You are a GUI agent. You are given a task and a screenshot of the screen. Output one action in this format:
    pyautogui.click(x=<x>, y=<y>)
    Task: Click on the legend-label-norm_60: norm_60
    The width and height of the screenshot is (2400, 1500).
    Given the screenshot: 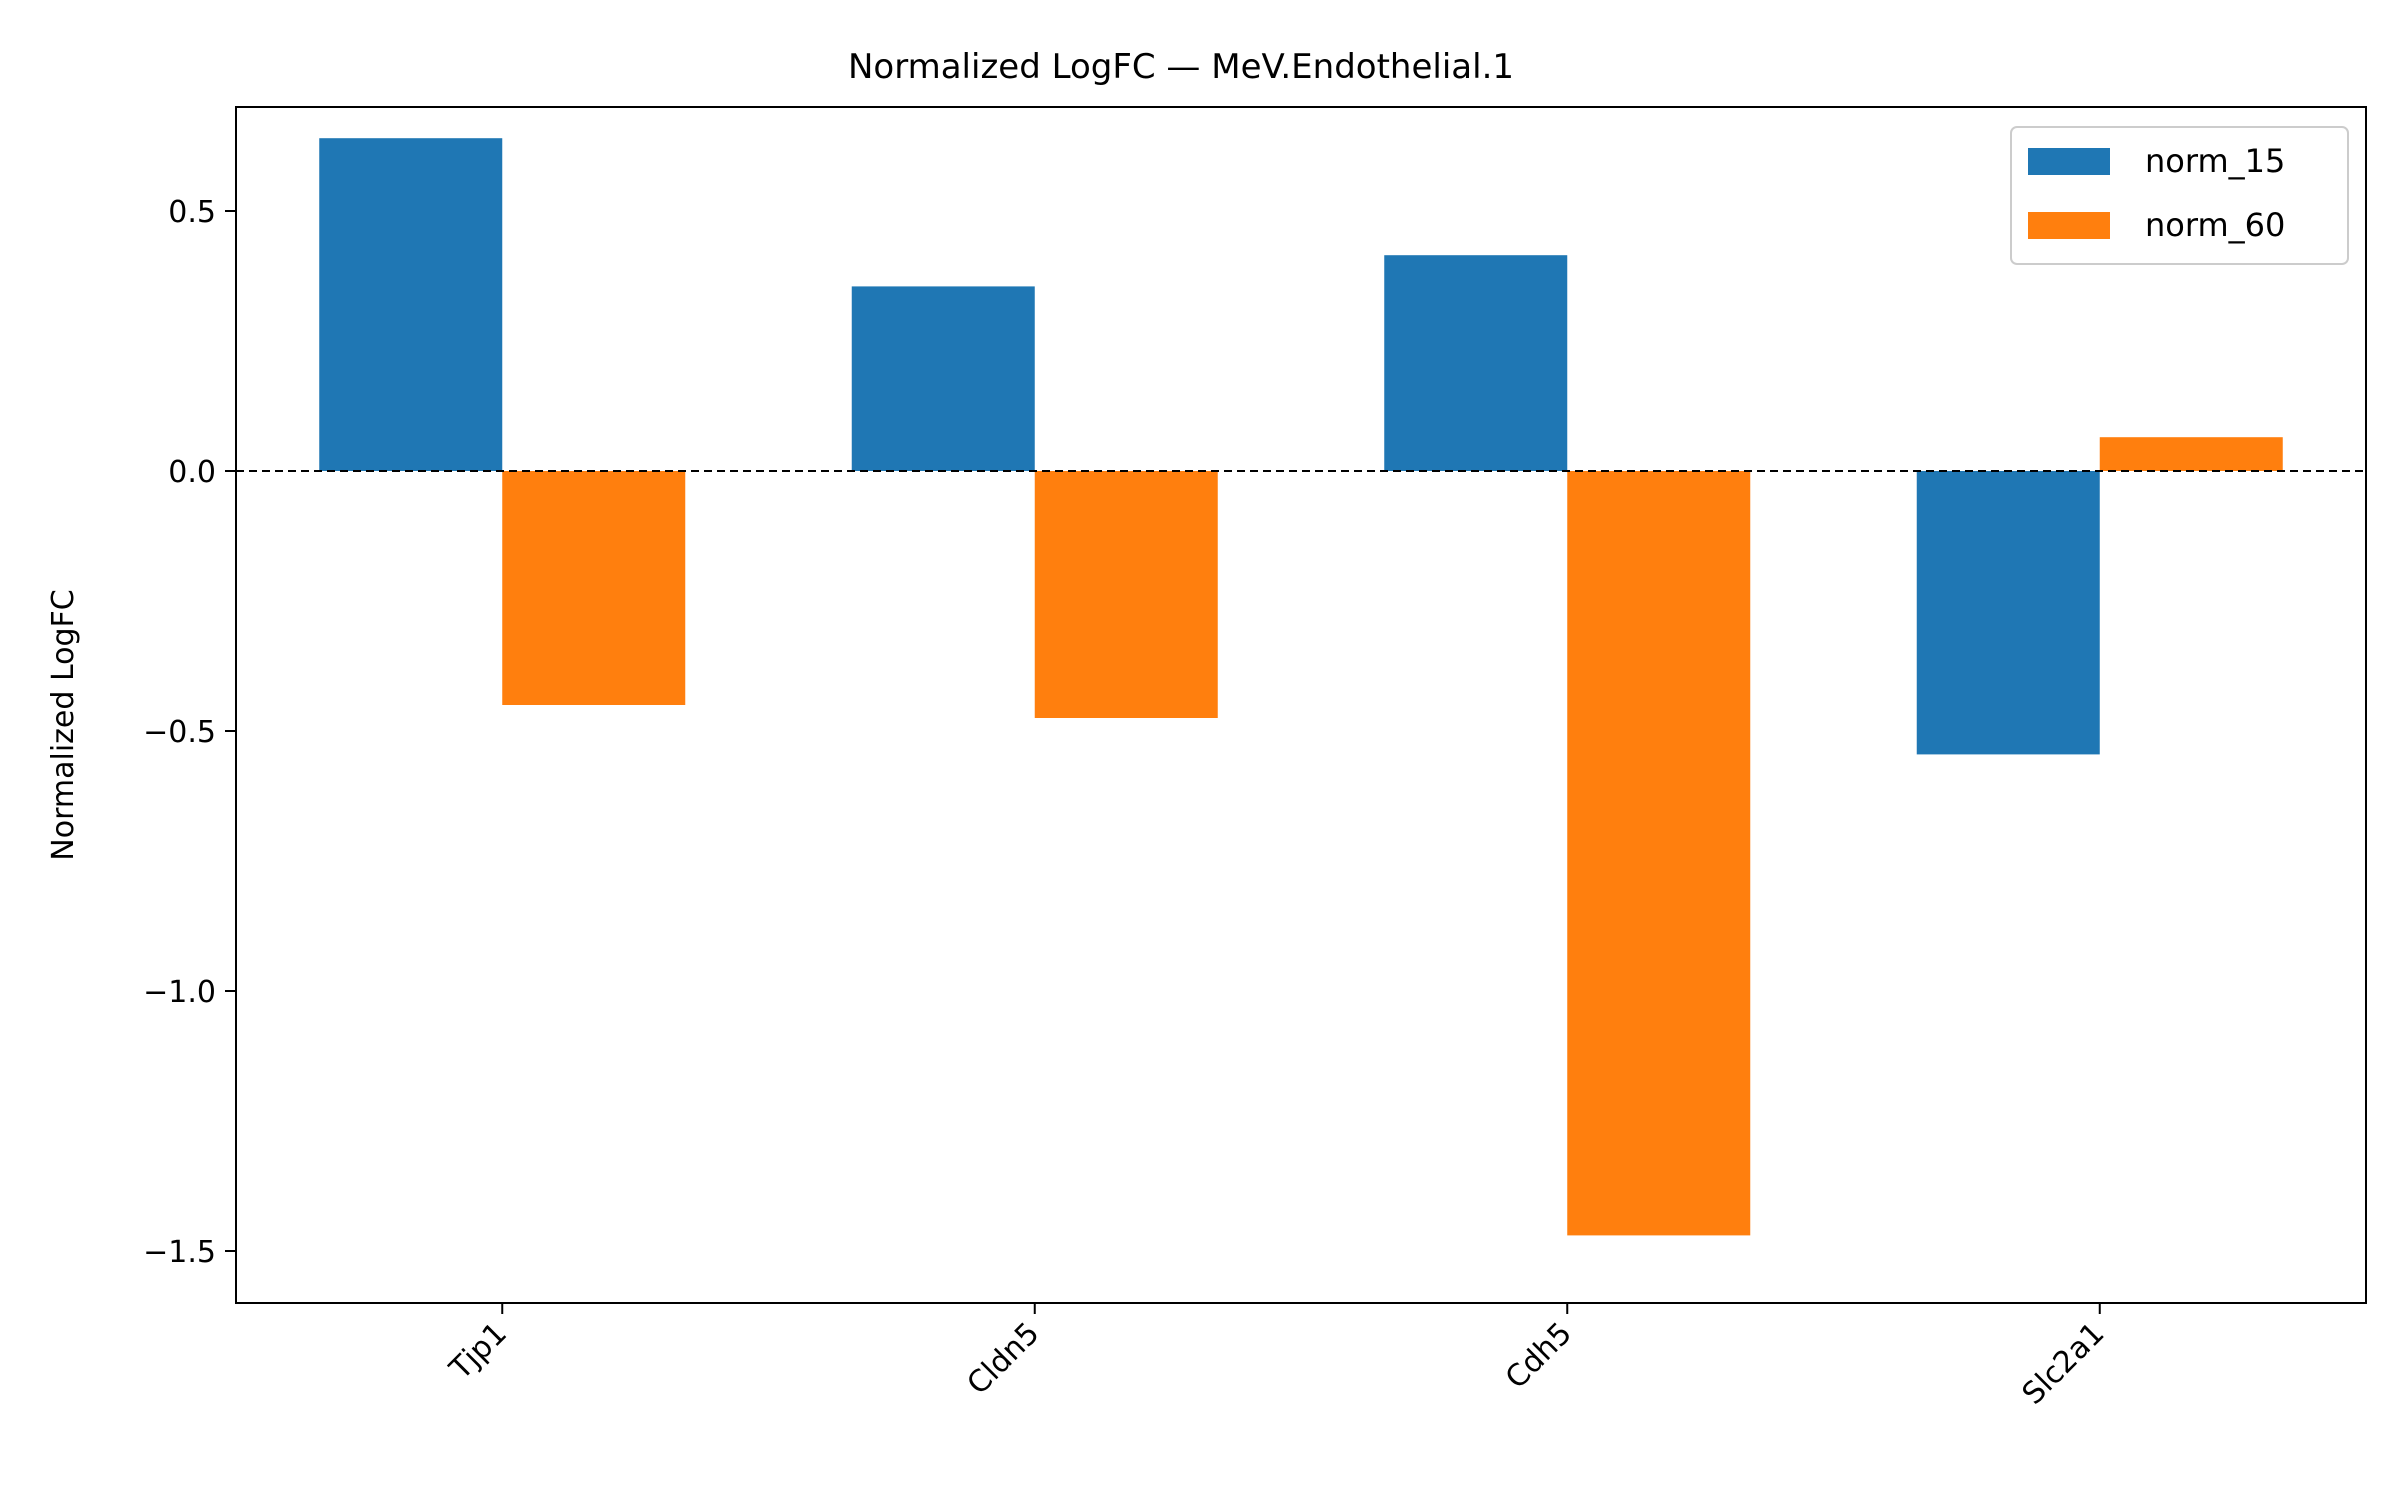 What is the action you would take?
    pyautogui.click(x=2215, y=225)
    